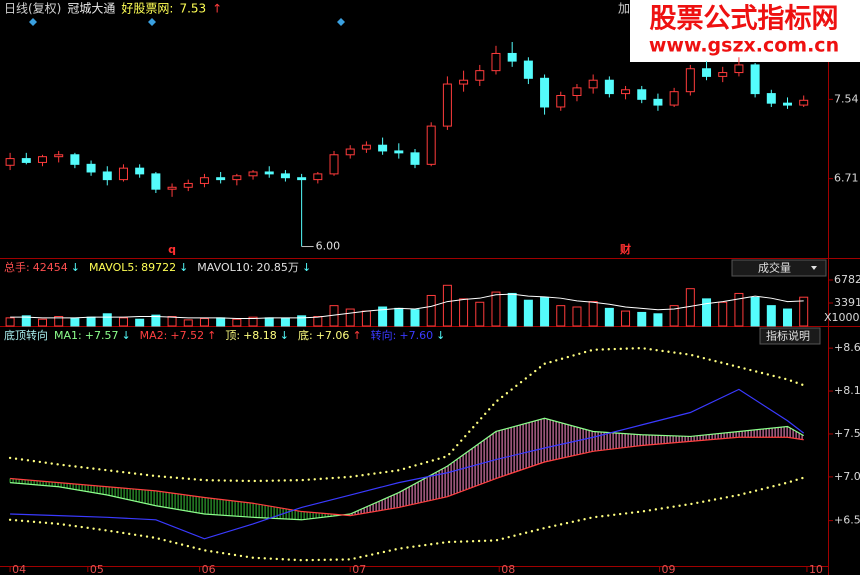 The image size is (860, 575). I want to click on volume-ma-line, so click(407, 306).